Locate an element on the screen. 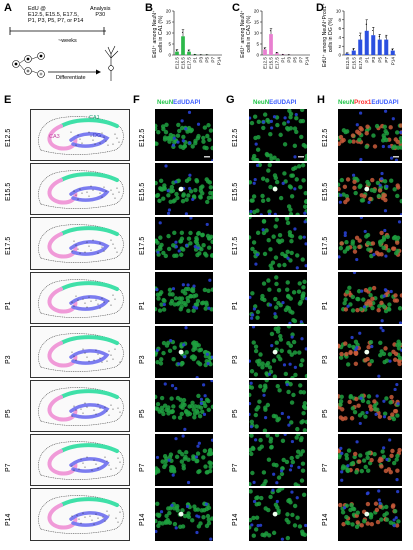 The width and height of the screenshot is (413, 550). panel-label-f: F is located at coordinates (136, 100).